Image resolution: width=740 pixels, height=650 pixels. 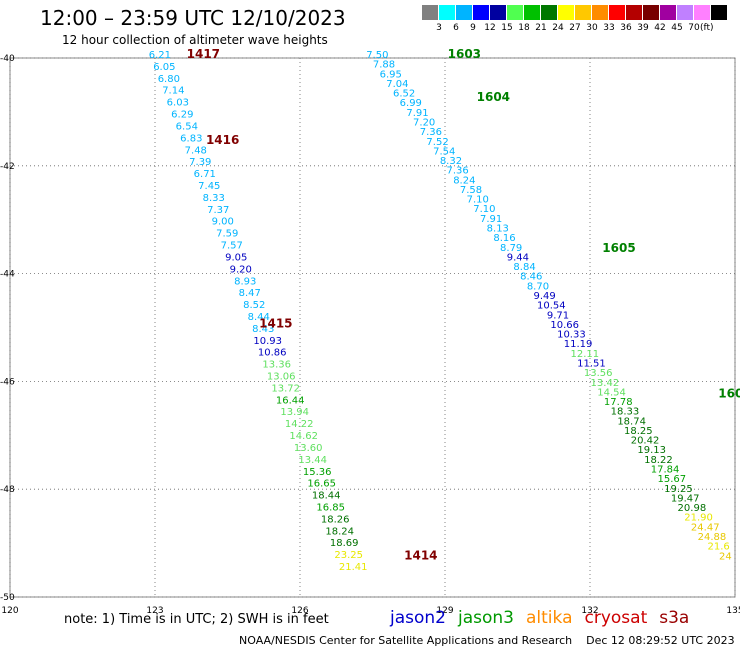 I want to click on wave-height-label: 10.66, so click(x=564, y=325).